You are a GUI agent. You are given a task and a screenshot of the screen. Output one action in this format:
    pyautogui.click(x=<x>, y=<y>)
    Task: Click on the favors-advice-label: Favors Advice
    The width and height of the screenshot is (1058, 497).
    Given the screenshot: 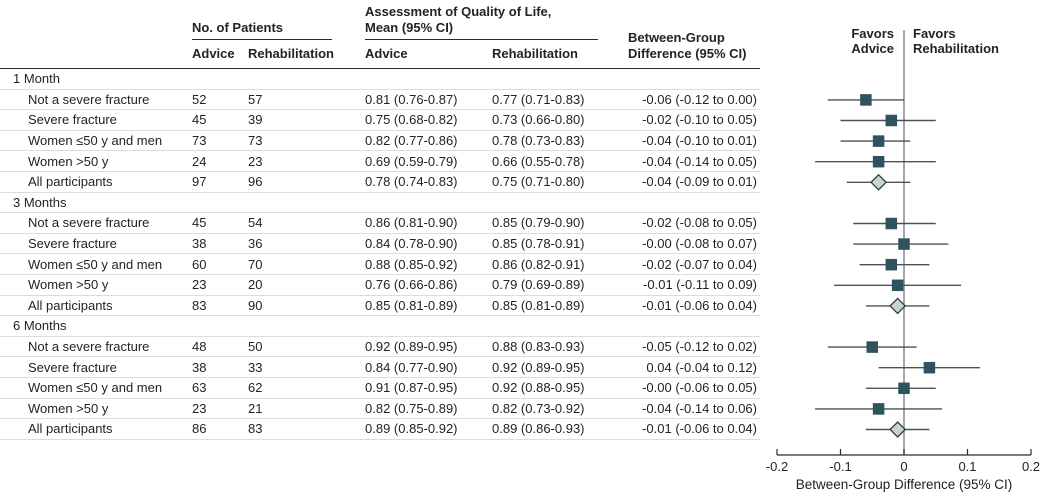 What is the action you would take?
    pyautogui.click(x=872, y=41)
    